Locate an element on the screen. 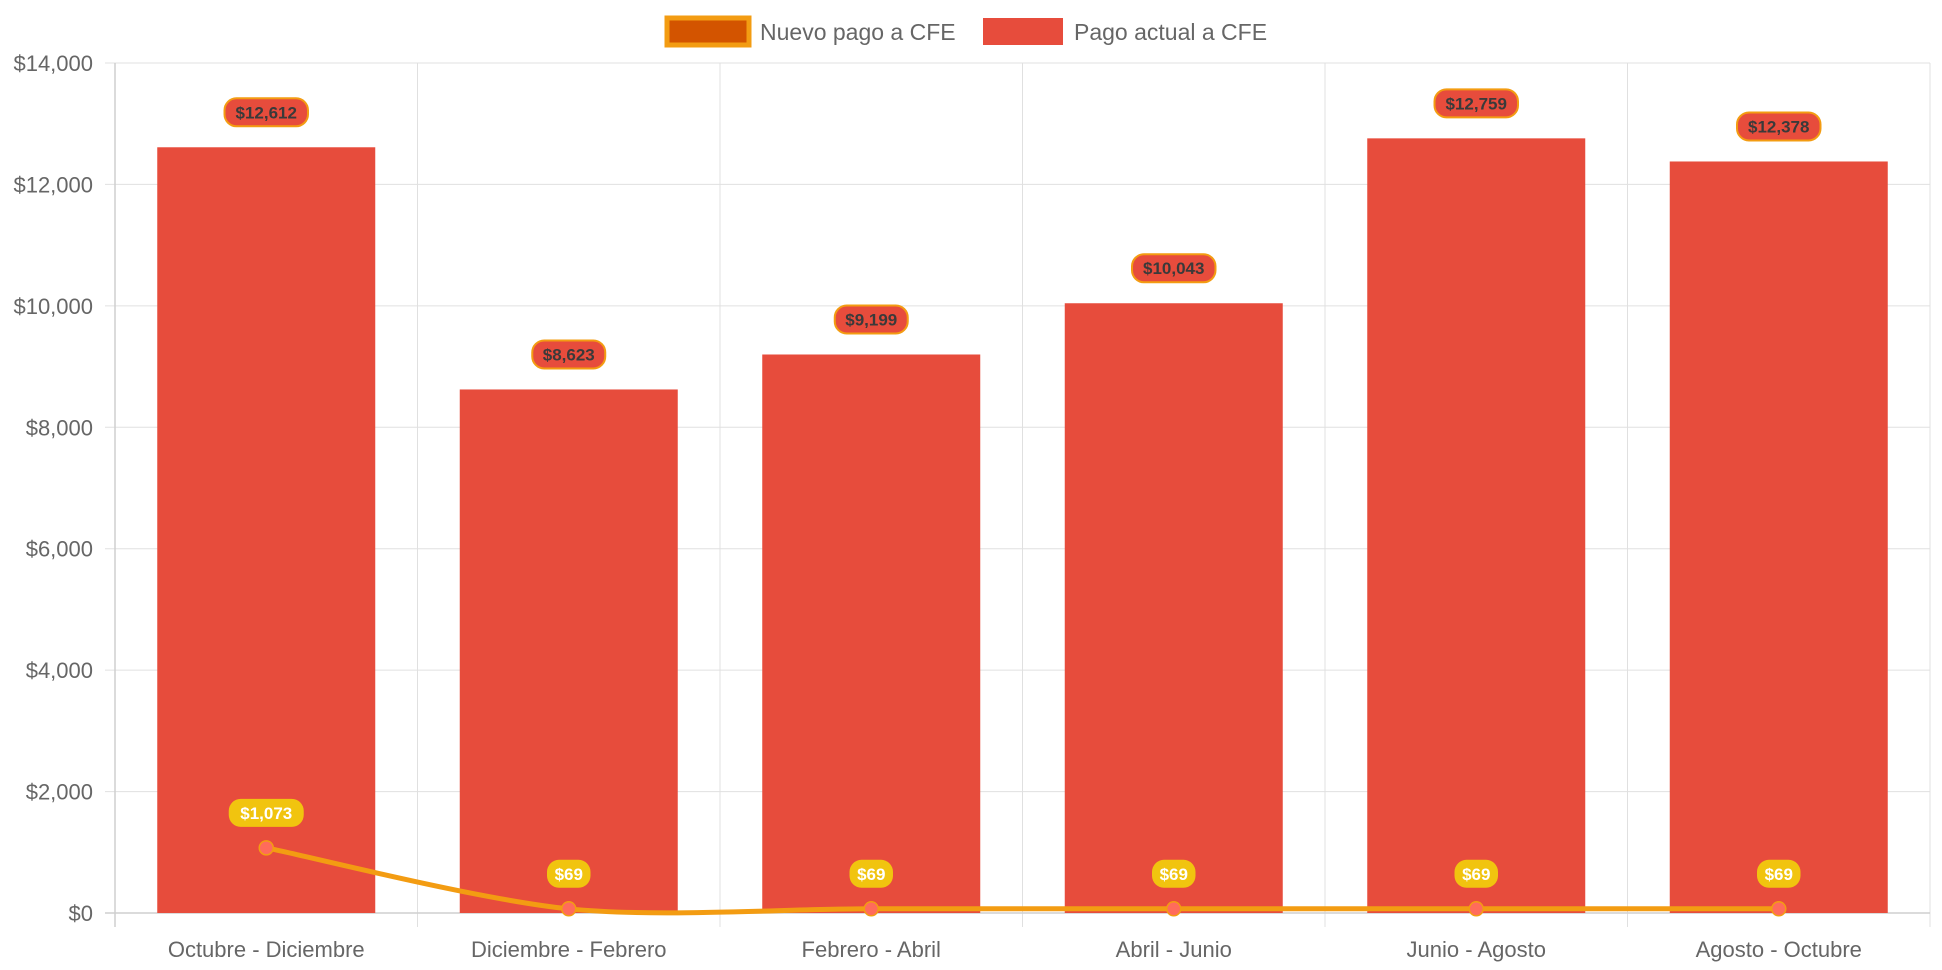 The height and width of the screenshot is (970, 1942). bar-data-label: $10,043 is located at coordinates (1173, 268).